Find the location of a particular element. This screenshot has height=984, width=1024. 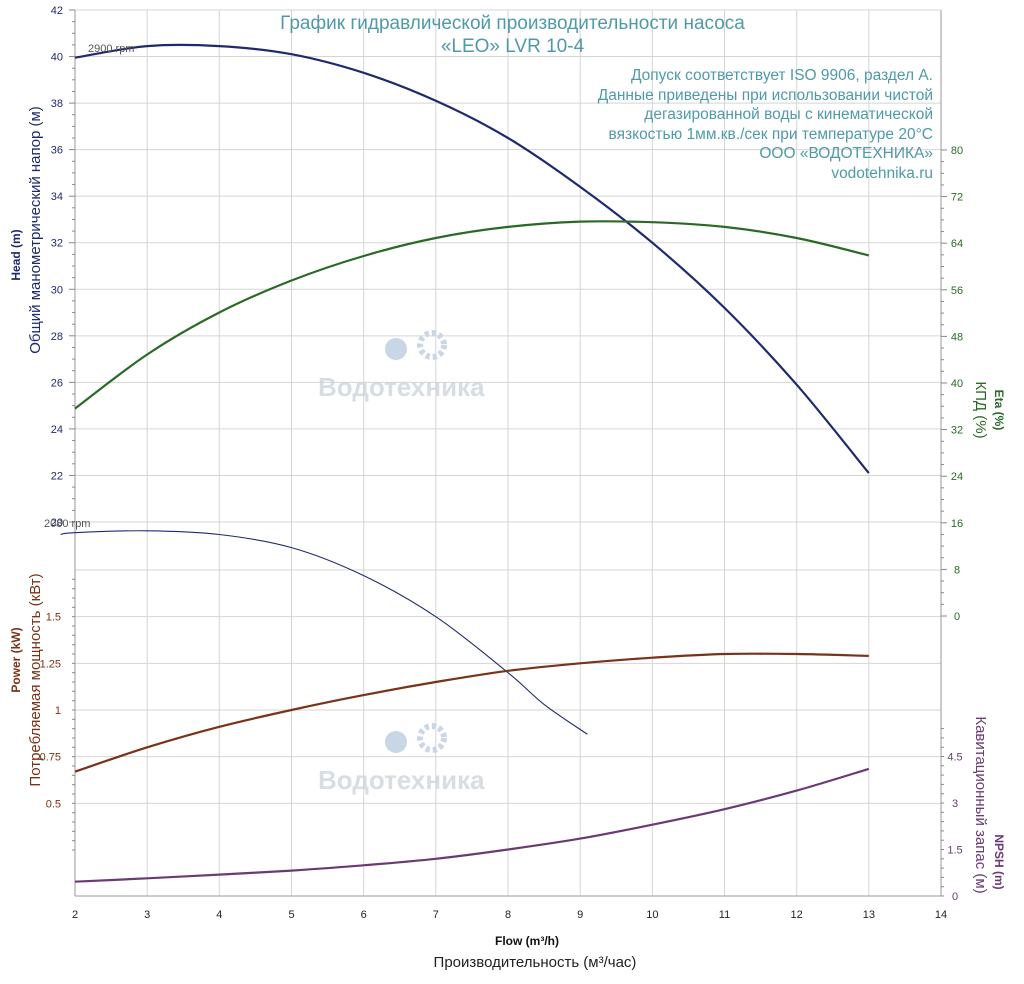

x-tick-label: 9 is located at coordinates (580, 915).